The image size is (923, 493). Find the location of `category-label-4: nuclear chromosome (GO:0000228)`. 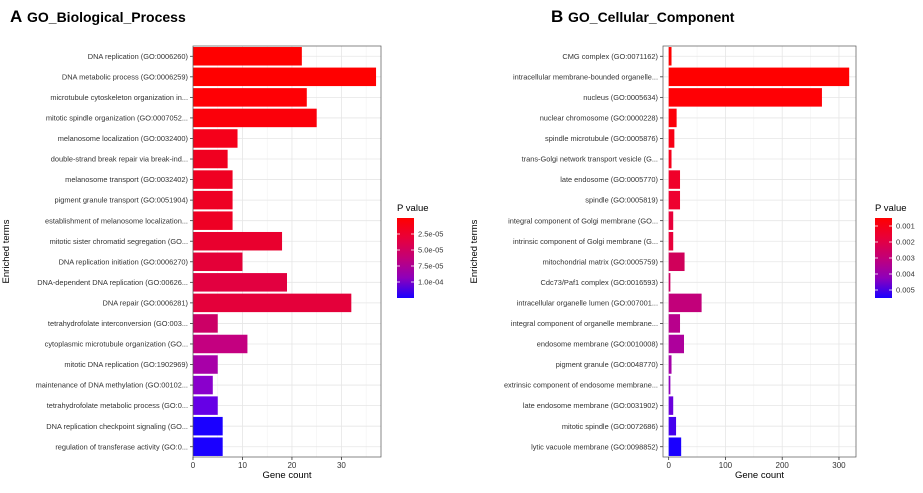

category-label-4: nuclear chromosome (GO:0000228) is located at coordinates (599, 118).